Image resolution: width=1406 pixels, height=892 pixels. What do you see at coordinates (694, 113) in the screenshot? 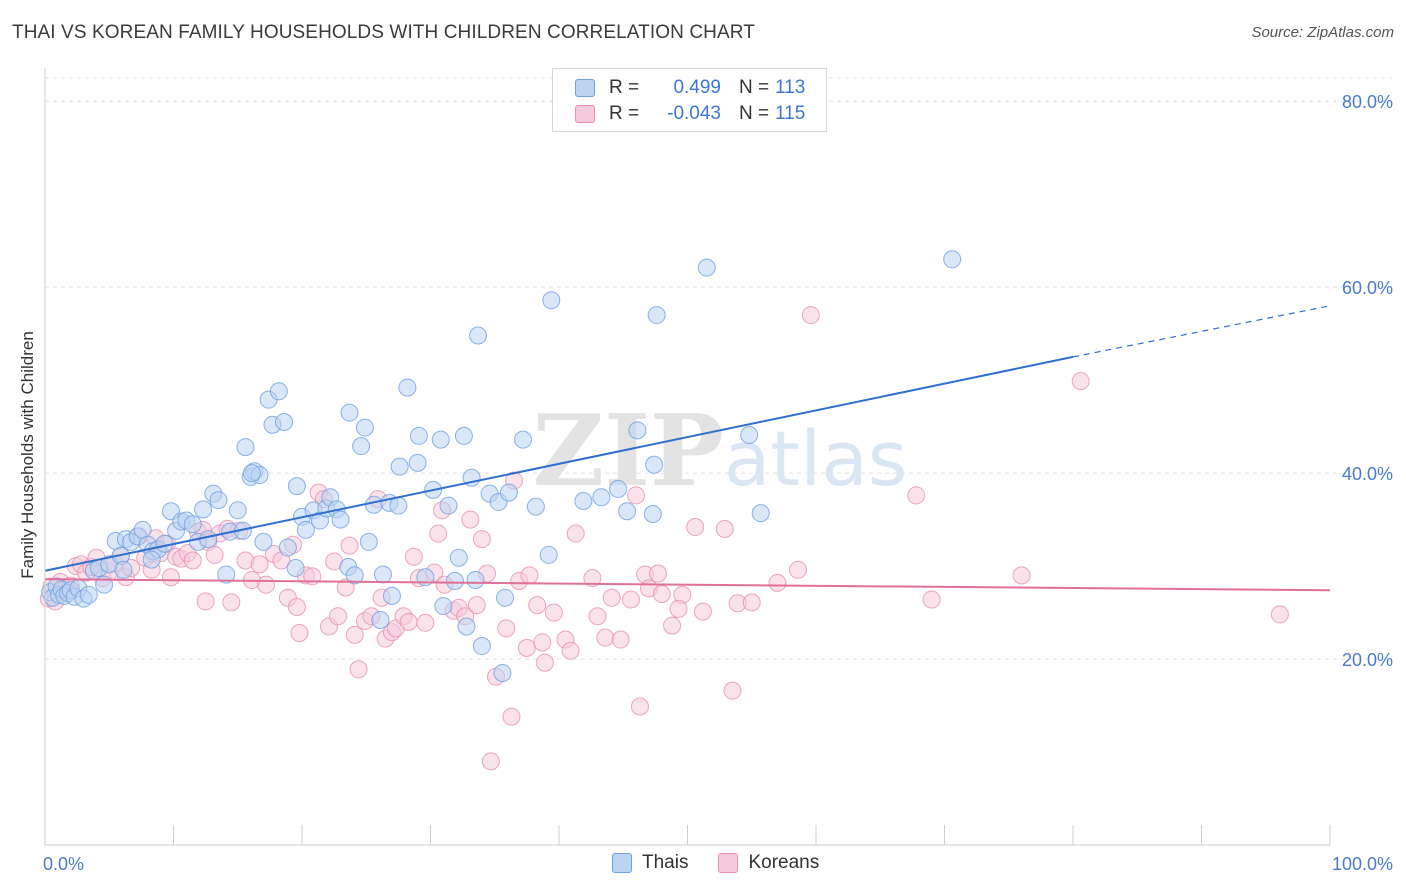
I see `r-value: -0.043` at bounding box center [694, 113].